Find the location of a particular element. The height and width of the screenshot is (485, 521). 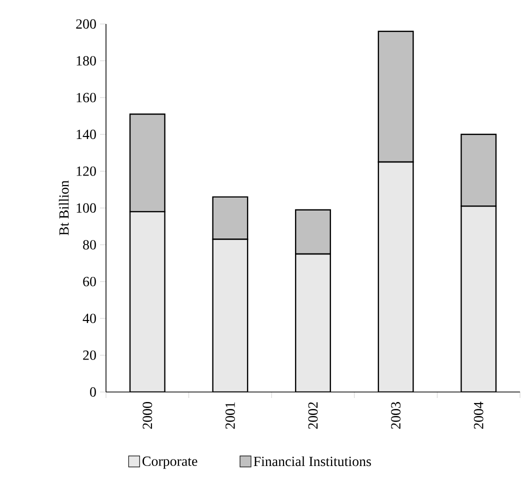

y-tick-label: 120 is located at coordinates (86, 171).